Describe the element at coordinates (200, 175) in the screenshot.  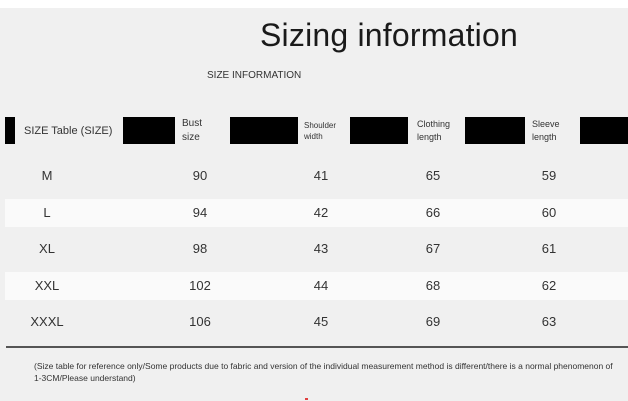
I see `cell-bust: 90` at that location.